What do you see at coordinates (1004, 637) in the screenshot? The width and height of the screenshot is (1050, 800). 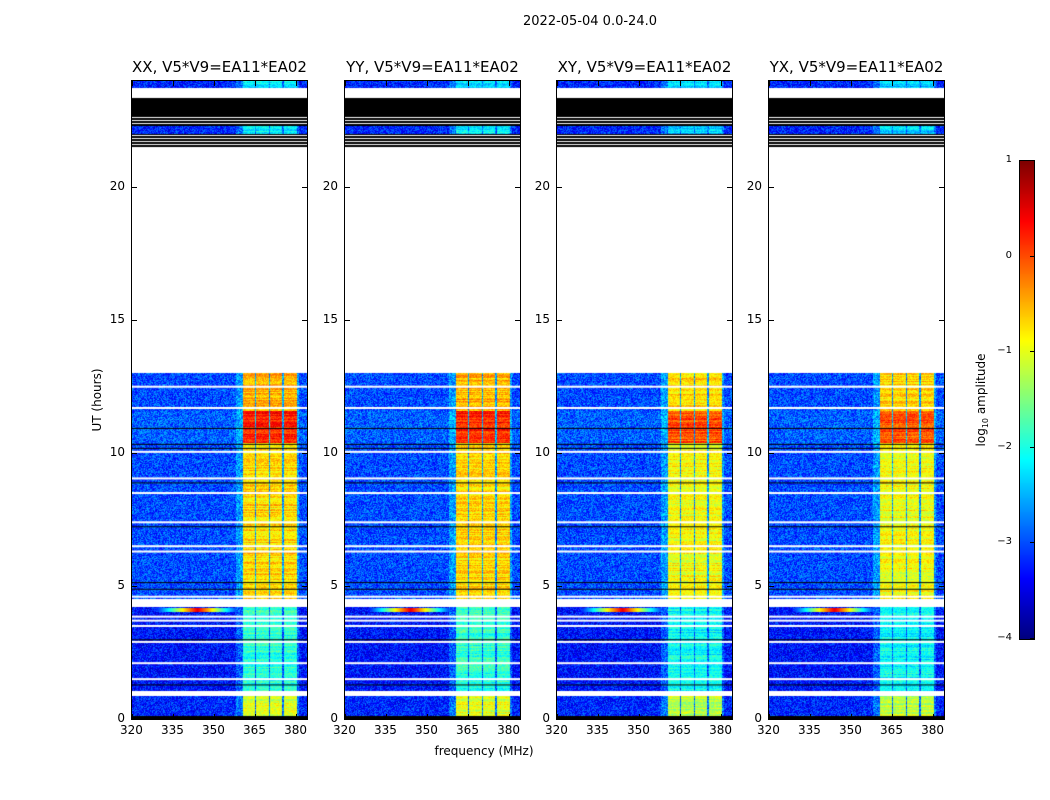 I see `colorbar-tick-label: −4` at bounding box center [1004, 637].